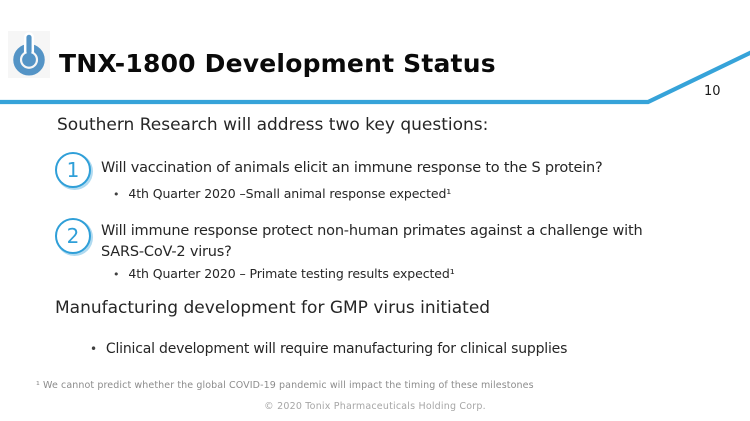 This screenshot has width=750, height=421. What do you see at coordinates (277, 63) in the screenshot?
I see `page-title: TNX-1800 Development Status` at bounding box center [277, 63].